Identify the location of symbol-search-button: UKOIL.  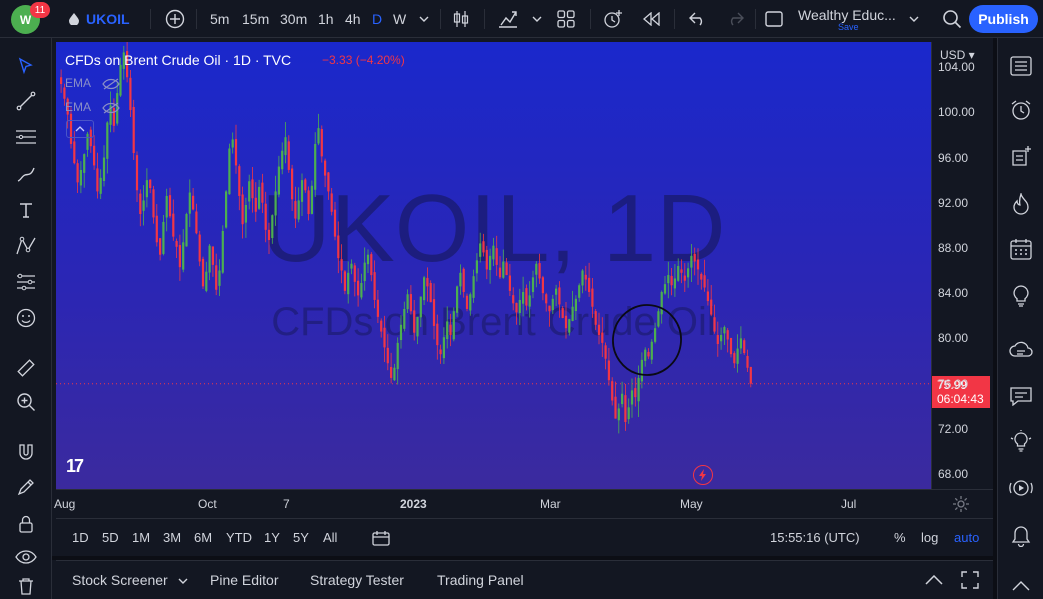
(108, 19).